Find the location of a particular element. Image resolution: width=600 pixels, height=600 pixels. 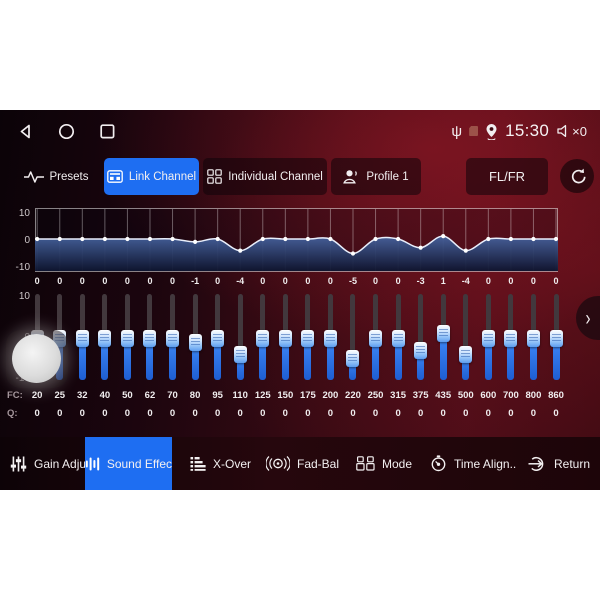

reset-button is located at coordinates (577, 176).